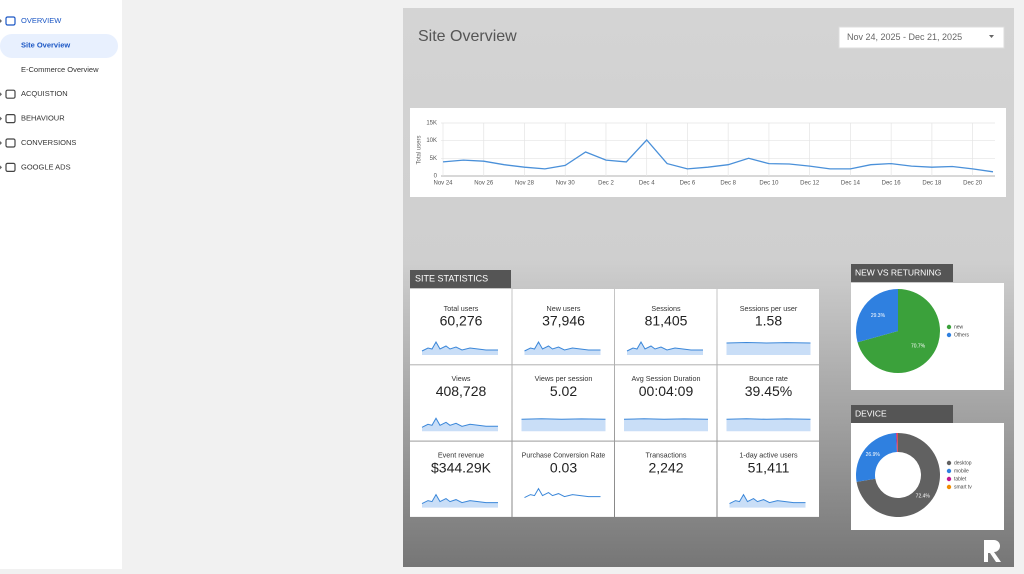 The height and width of the screenshot is (574, 1024). Describe the element at coordinates (564, 378) in the screenshot. I see `stat-label: Views per session` at that location.